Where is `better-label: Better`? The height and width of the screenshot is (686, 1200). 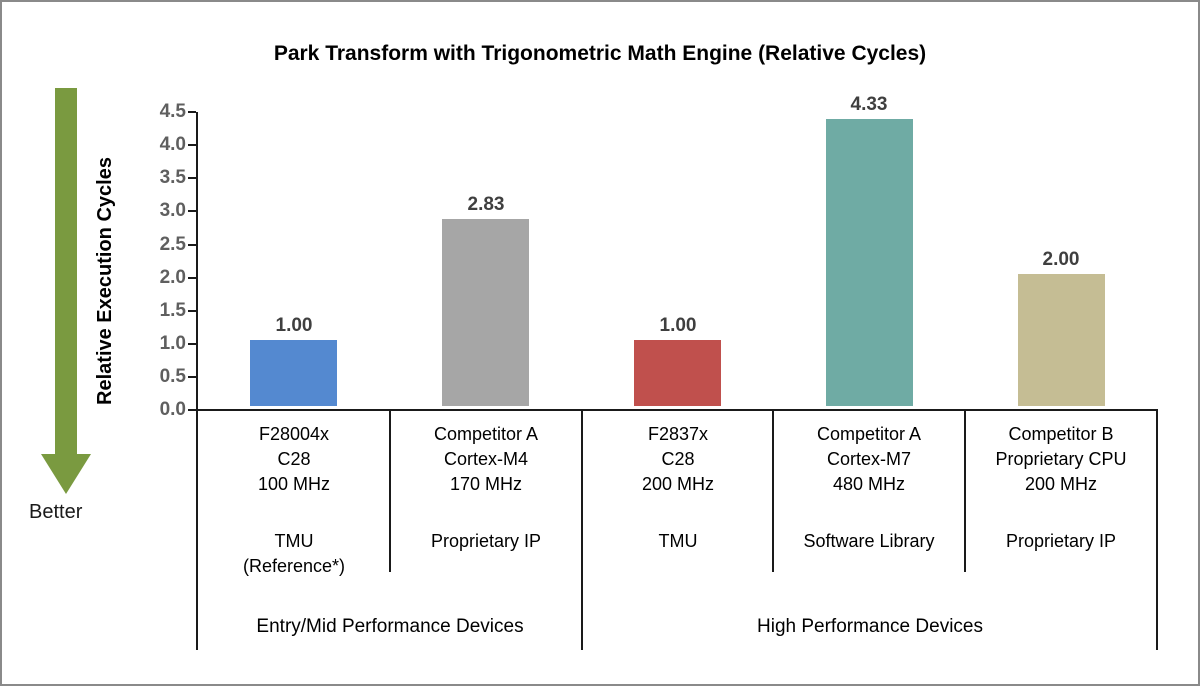 better-label: Better is located at coordinates (56, 512).